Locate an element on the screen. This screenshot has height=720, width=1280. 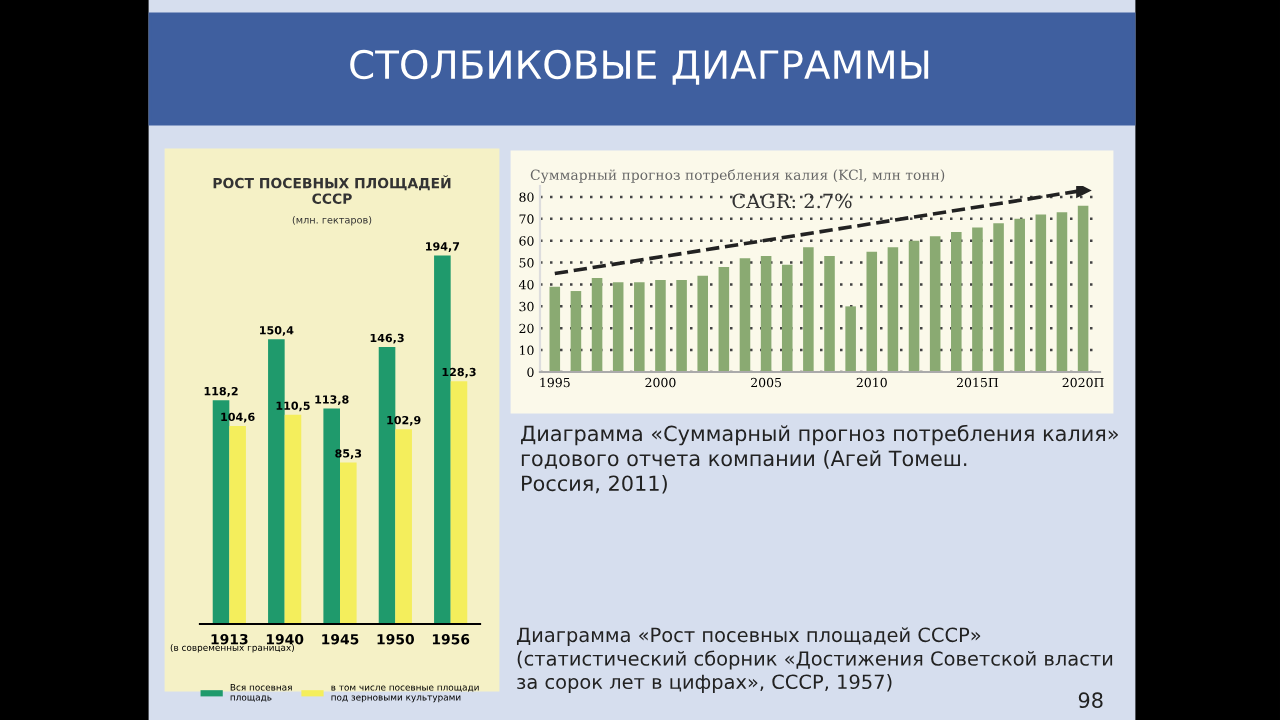
annotation: CAGR: 2.7% is located at coordinates (792, 201).